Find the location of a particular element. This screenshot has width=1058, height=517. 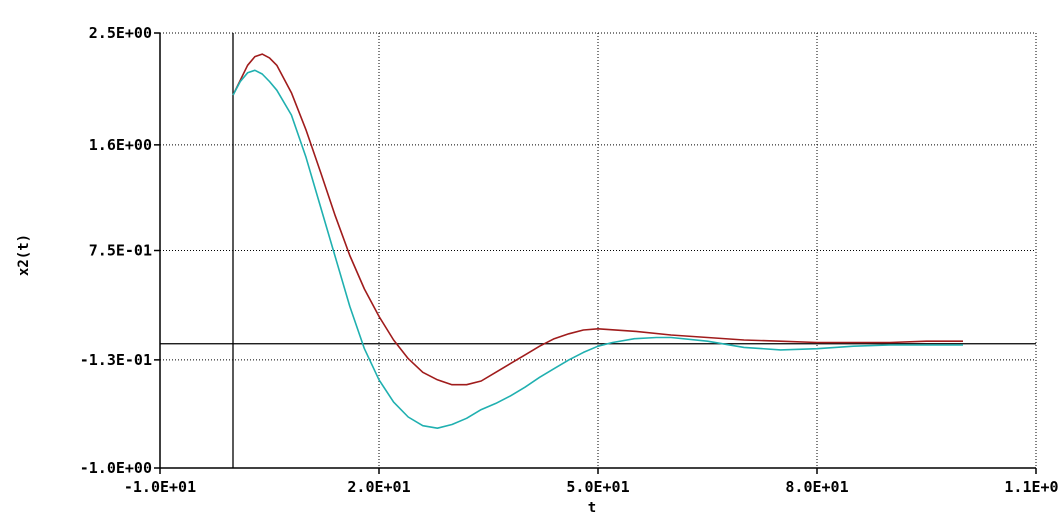

x-tick-label: 2.0E+01 is located at coordinates (378, 487).